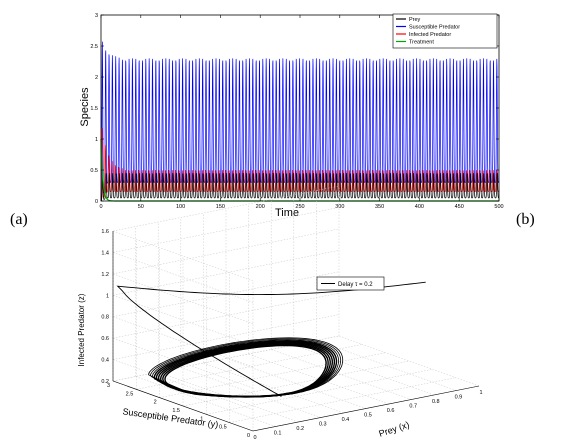 This screenshot has height=447, width=582. I want to click on legend-label-treatment: Treatment, so click(421, 43).